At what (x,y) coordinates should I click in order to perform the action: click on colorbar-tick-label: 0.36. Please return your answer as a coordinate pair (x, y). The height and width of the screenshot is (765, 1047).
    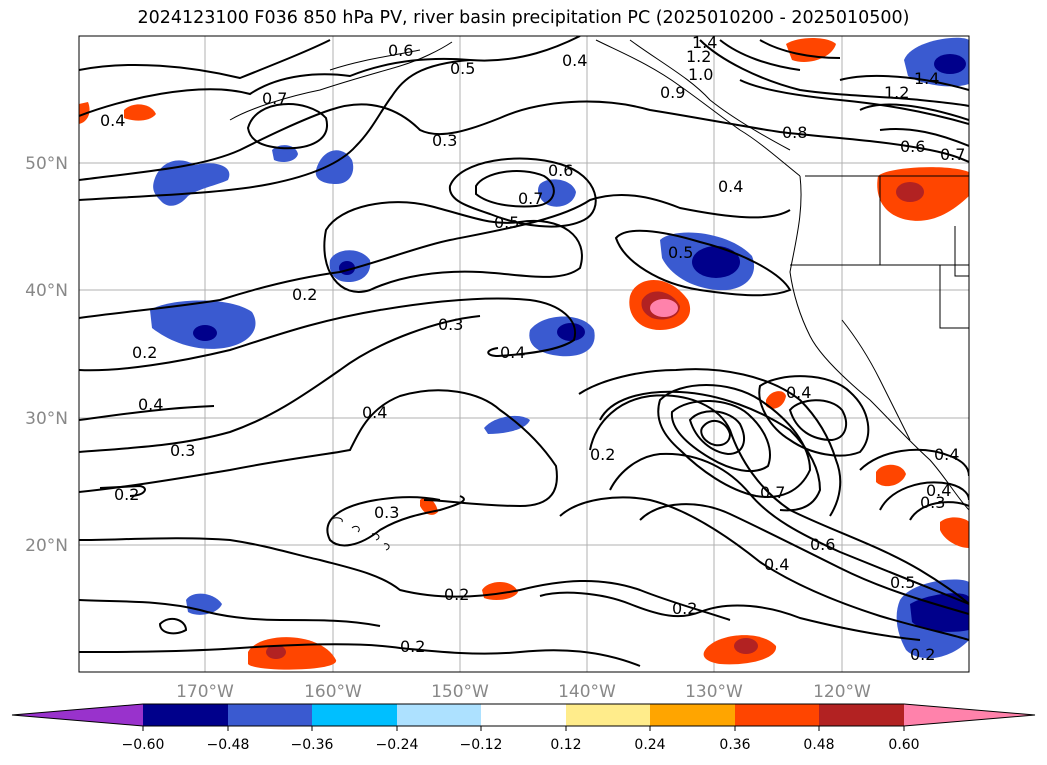
    Looking at the image, I should click on (734, 745).